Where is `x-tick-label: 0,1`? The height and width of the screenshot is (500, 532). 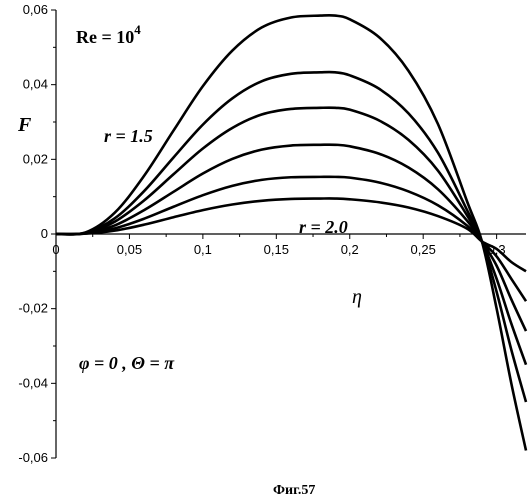
x-tick-label: 0,1 is located at coordinates (203, 249).